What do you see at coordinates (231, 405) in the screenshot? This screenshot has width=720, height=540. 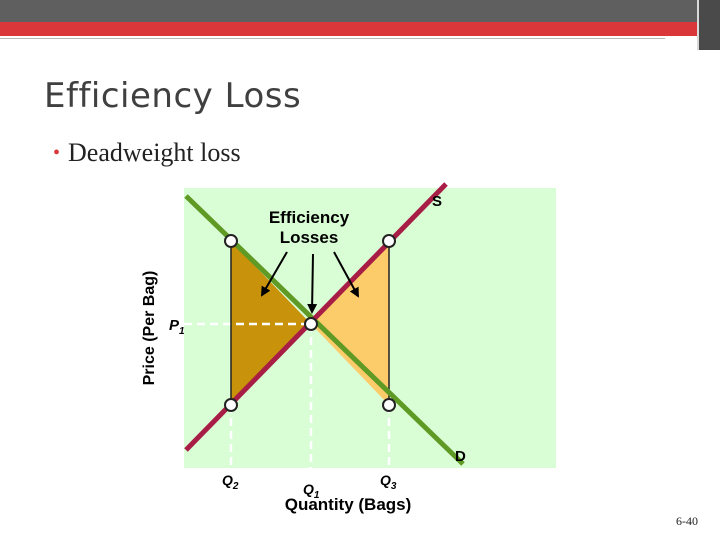 I see `point-q2-lower` at bounding box center [231, 405].